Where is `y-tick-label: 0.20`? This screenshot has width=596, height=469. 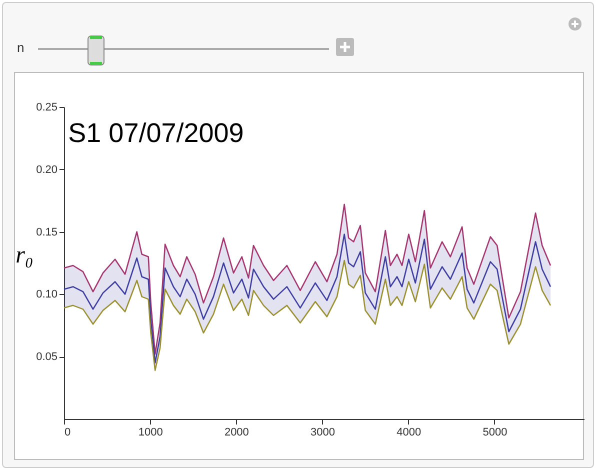
y-tick-label: 0.20 is located at coordinates (47, 170).